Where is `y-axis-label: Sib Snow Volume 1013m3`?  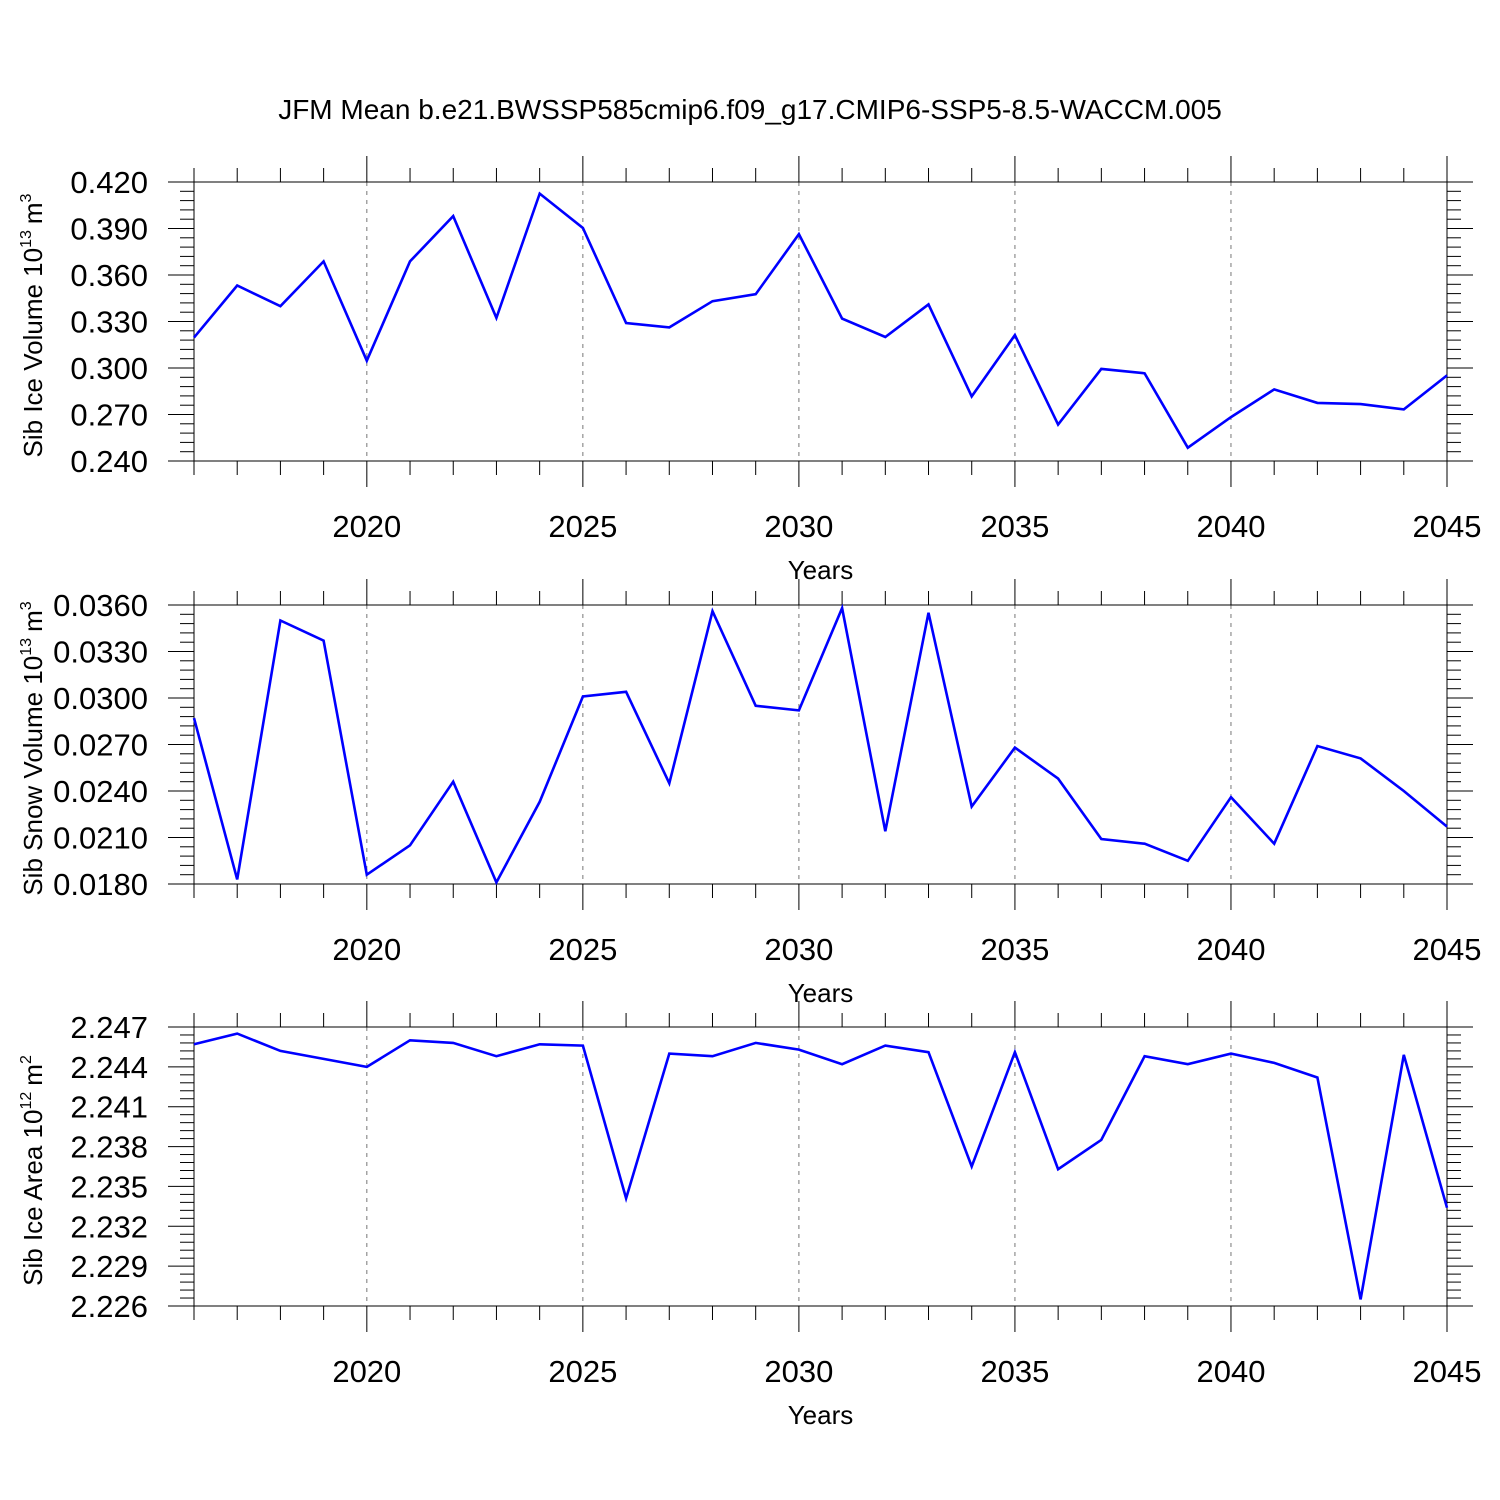 y-axis-label: Sib Snow Volume 1013m3 is located at coordinates (33, 748).